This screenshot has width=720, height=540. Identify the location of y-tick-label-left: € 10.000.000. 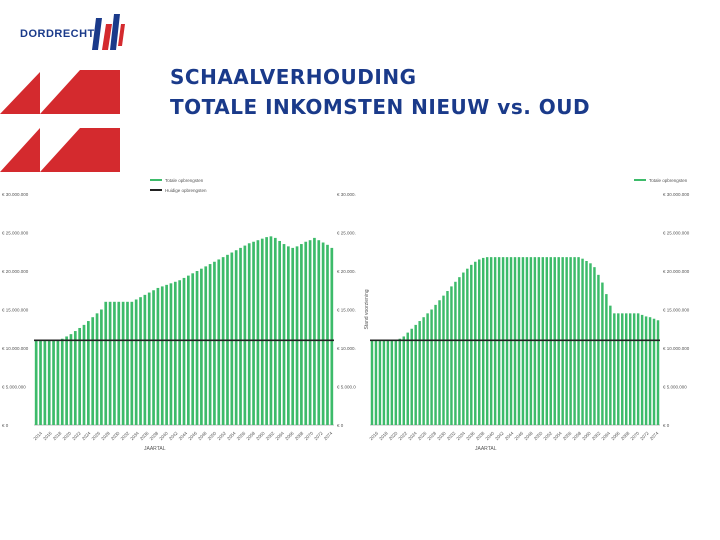
(15, 348).